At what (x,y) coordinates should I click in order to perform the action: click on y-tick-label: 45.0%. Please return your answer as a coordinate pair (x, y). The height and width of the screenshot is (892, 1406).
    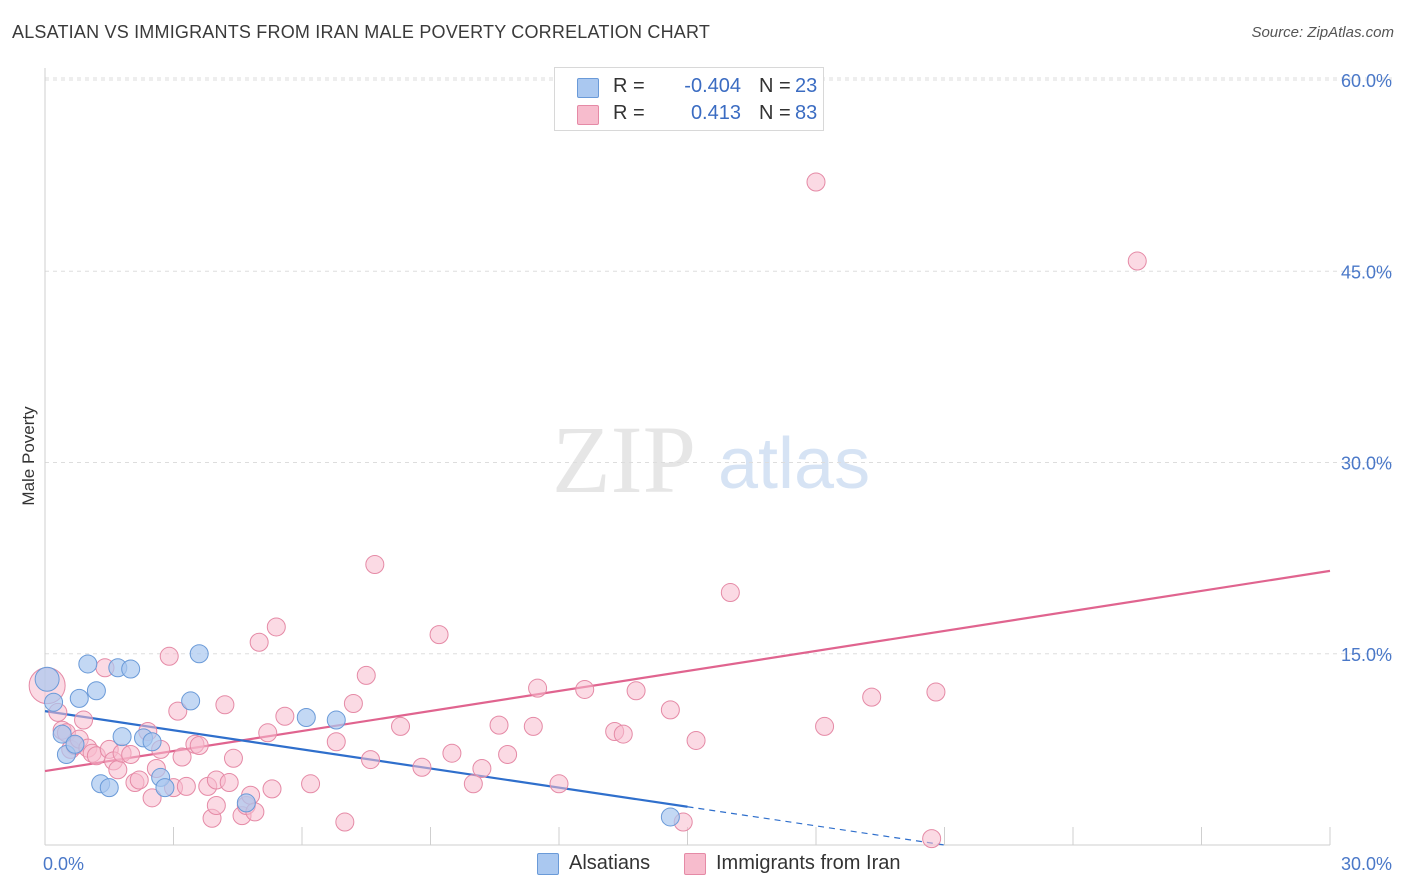
    Looking at the image, I should click on (1366, 272).